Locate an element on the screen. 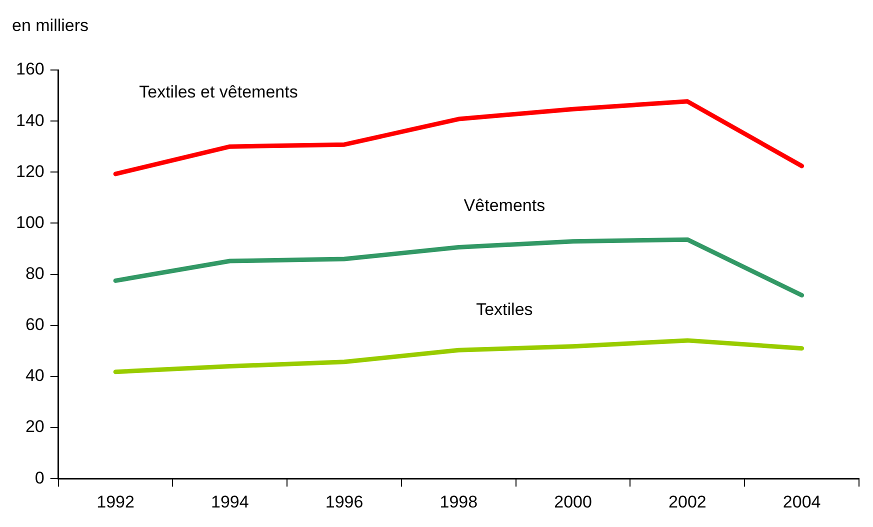 The width and height of the screenshot is (873, 527). y-tick-label: 40 is located at coordinates (34, 376).